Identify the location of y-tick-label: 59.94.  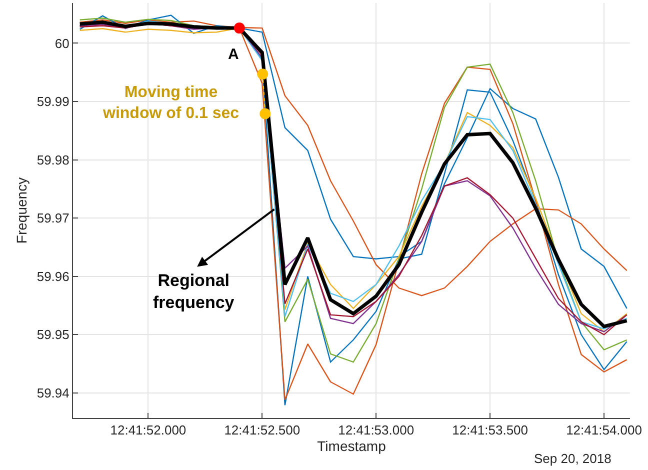
(53, 392).